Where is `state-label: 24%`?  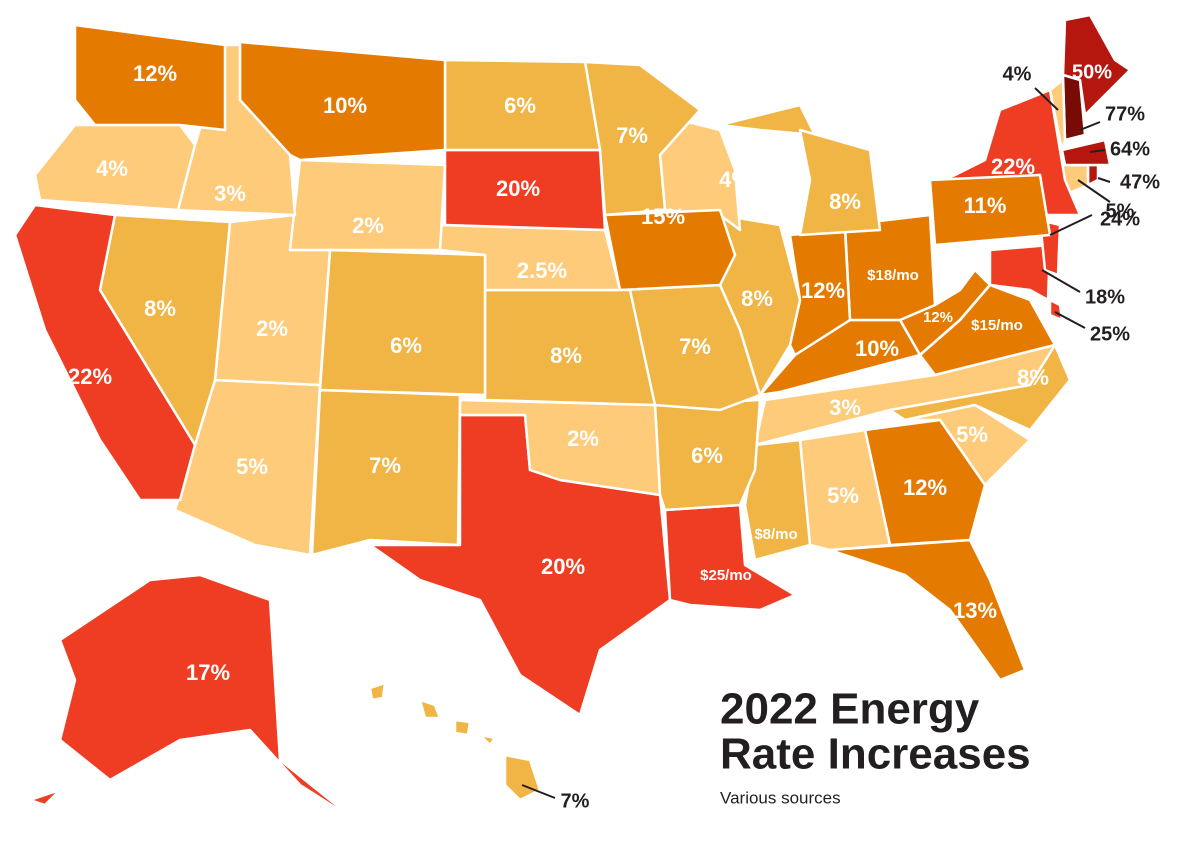 state-label: 24% is located at coordinates (1120, 219).